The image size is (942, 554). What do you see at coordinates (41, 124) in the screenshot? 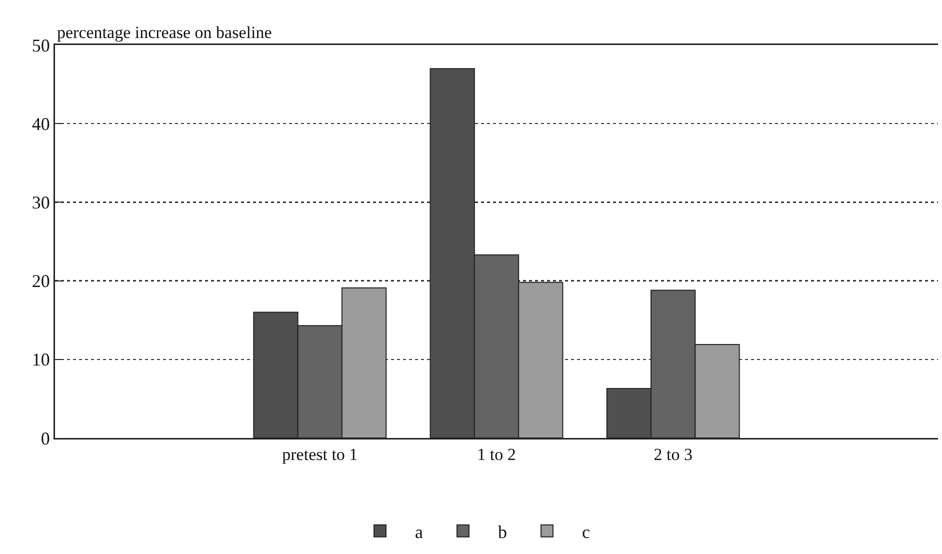
I see `y-tick-label: 40` at bounding box center [41, 124].